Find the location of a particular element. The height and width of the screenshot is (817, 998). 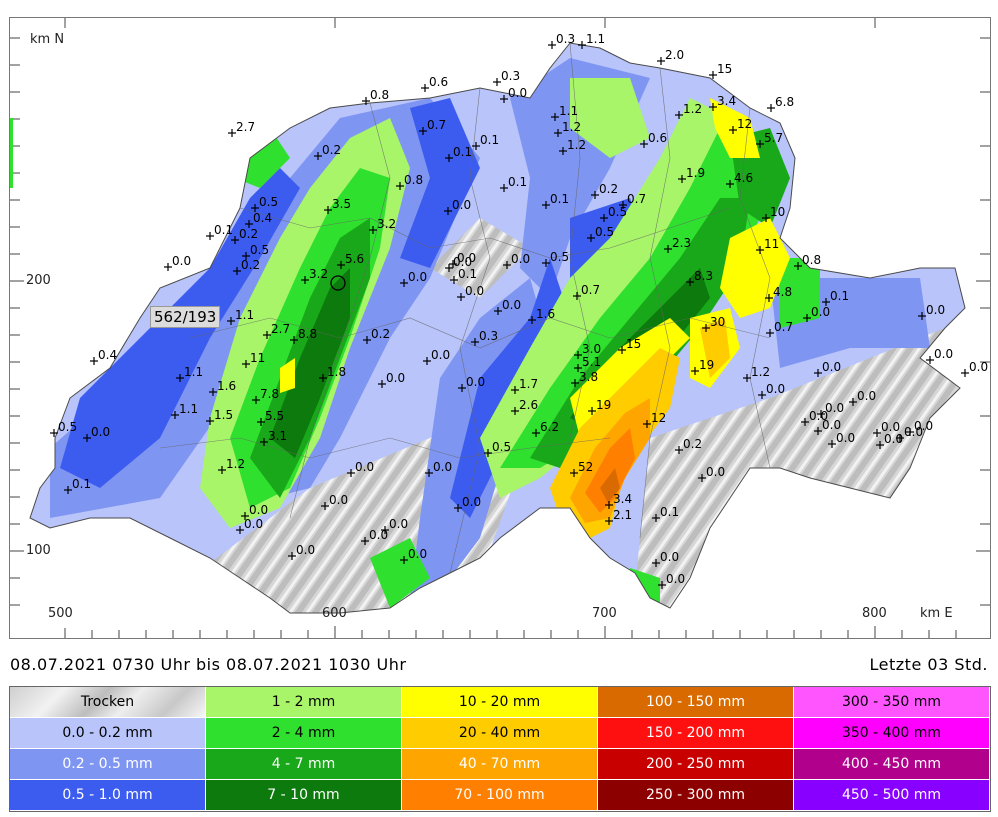

station-marker: 52 is located at coordinates (581, 468).